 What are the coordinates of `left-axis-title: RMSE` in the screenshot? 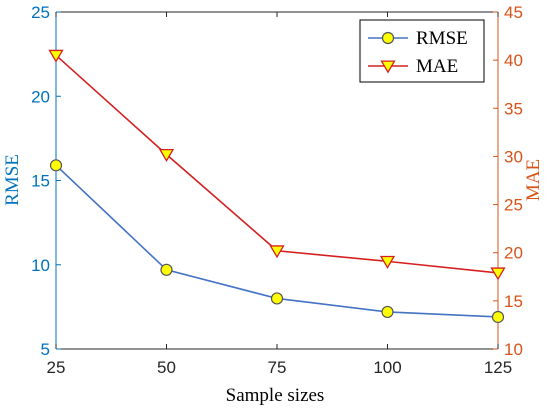 It's located at (12, 180).